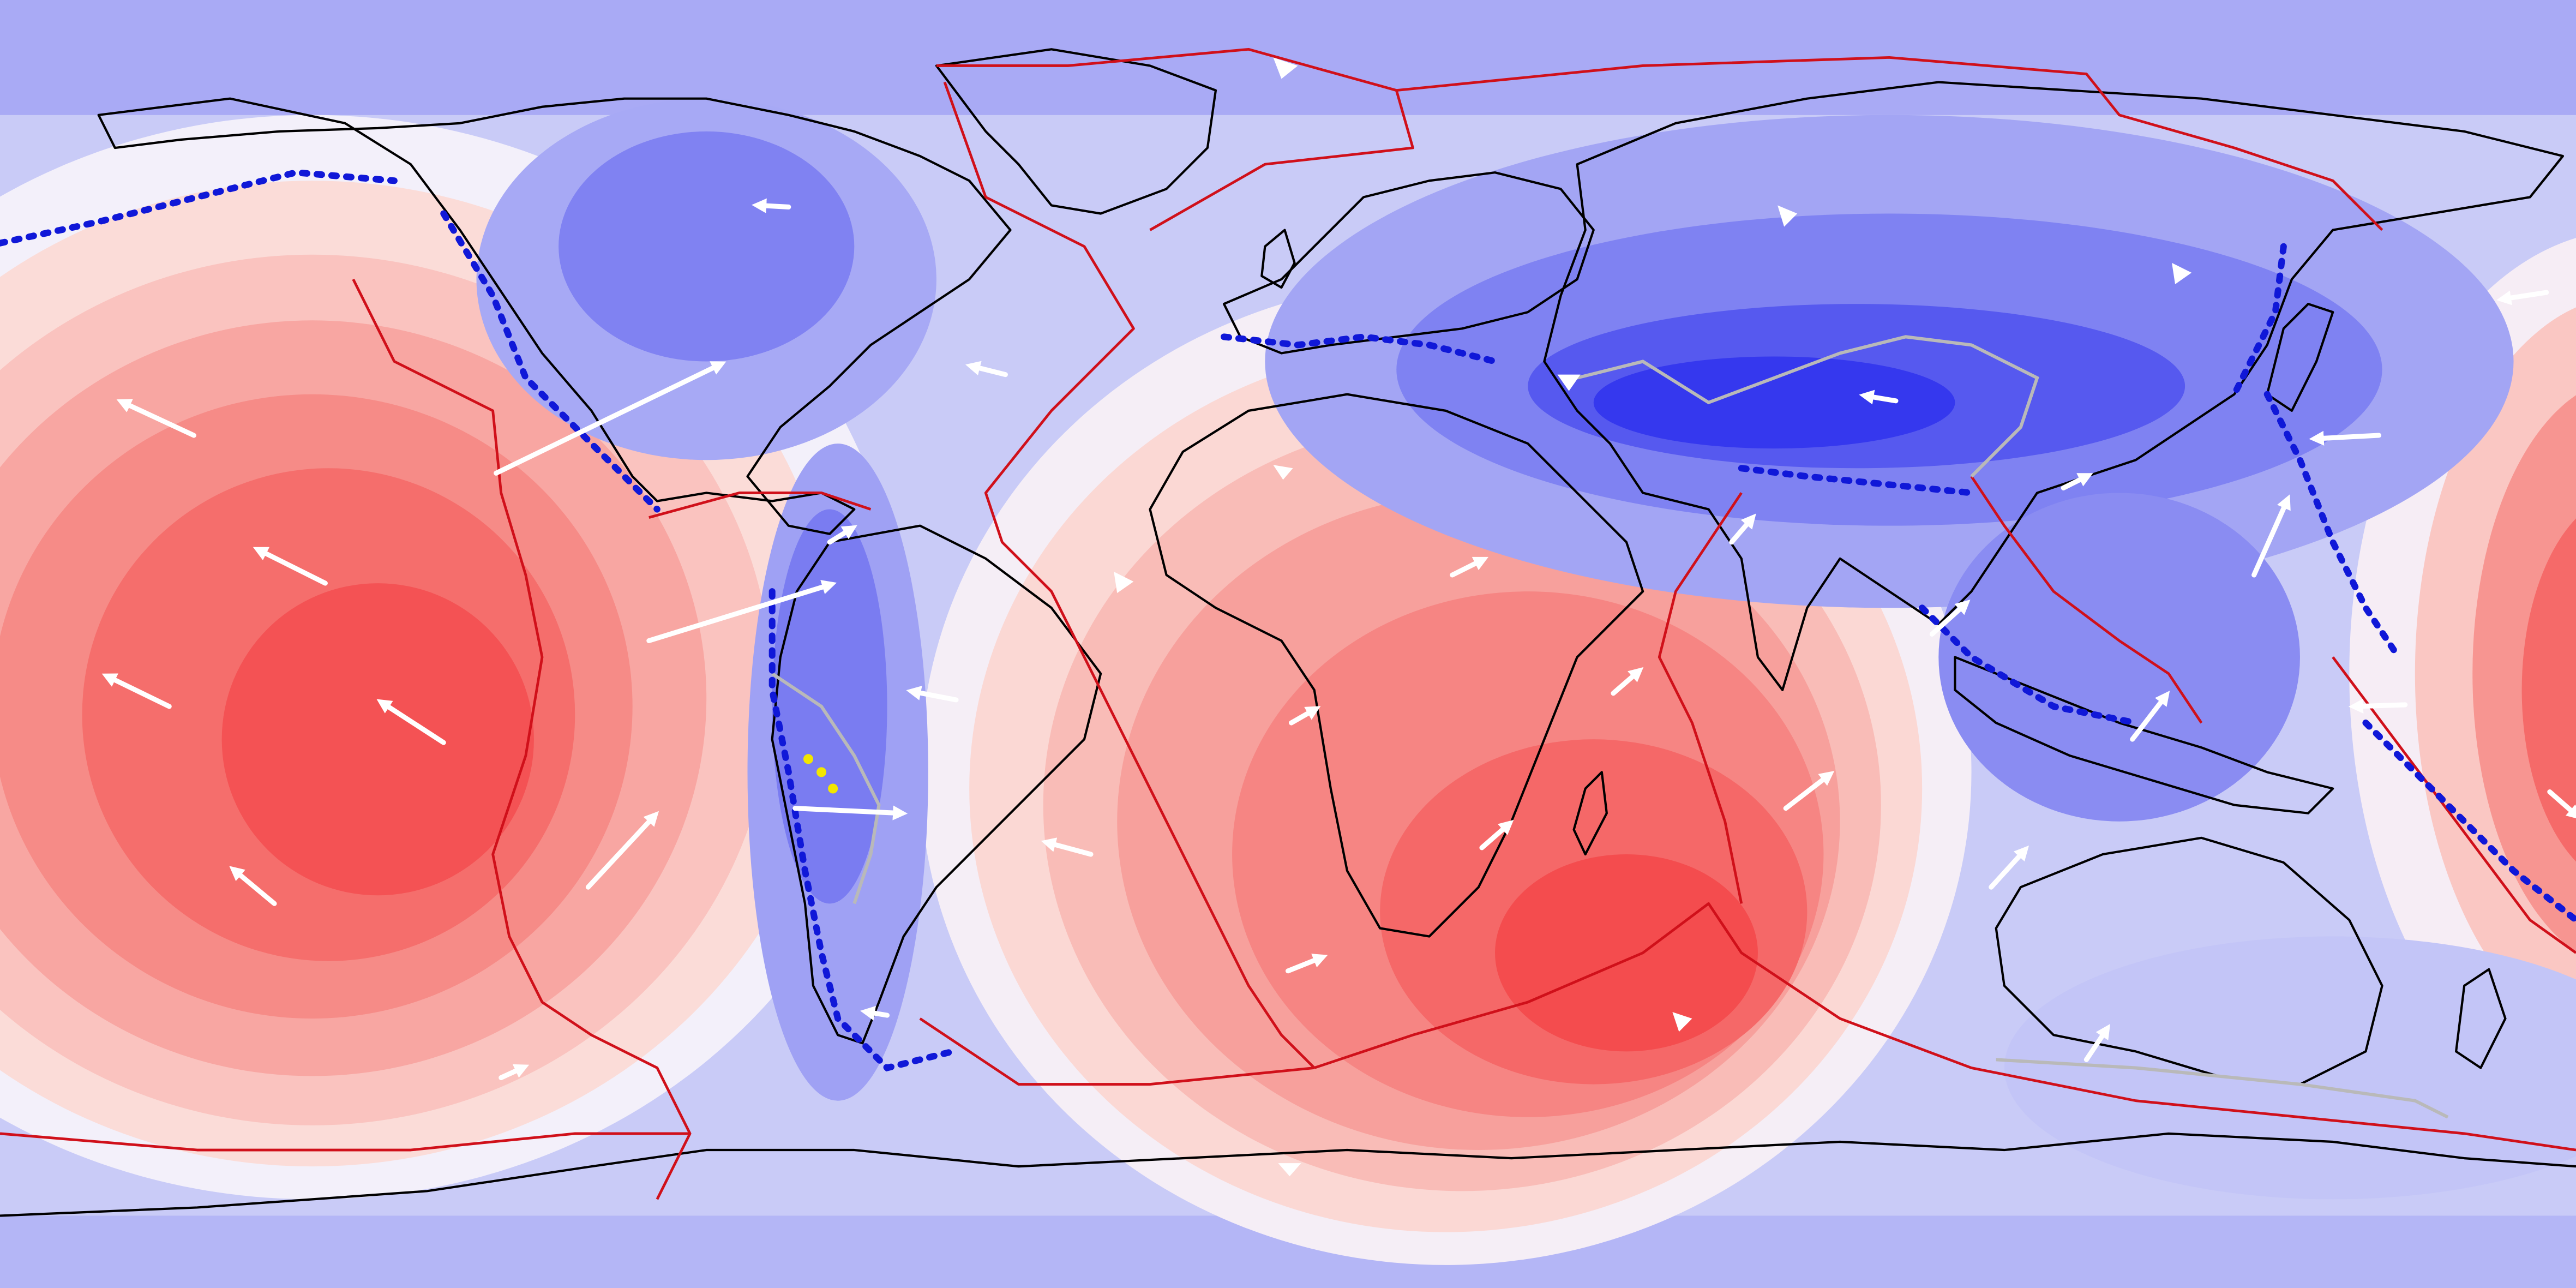  Describe the element at coordinates (1701, 698) in the screenshot. I see `boundary-central-indian-ridge` at that location.